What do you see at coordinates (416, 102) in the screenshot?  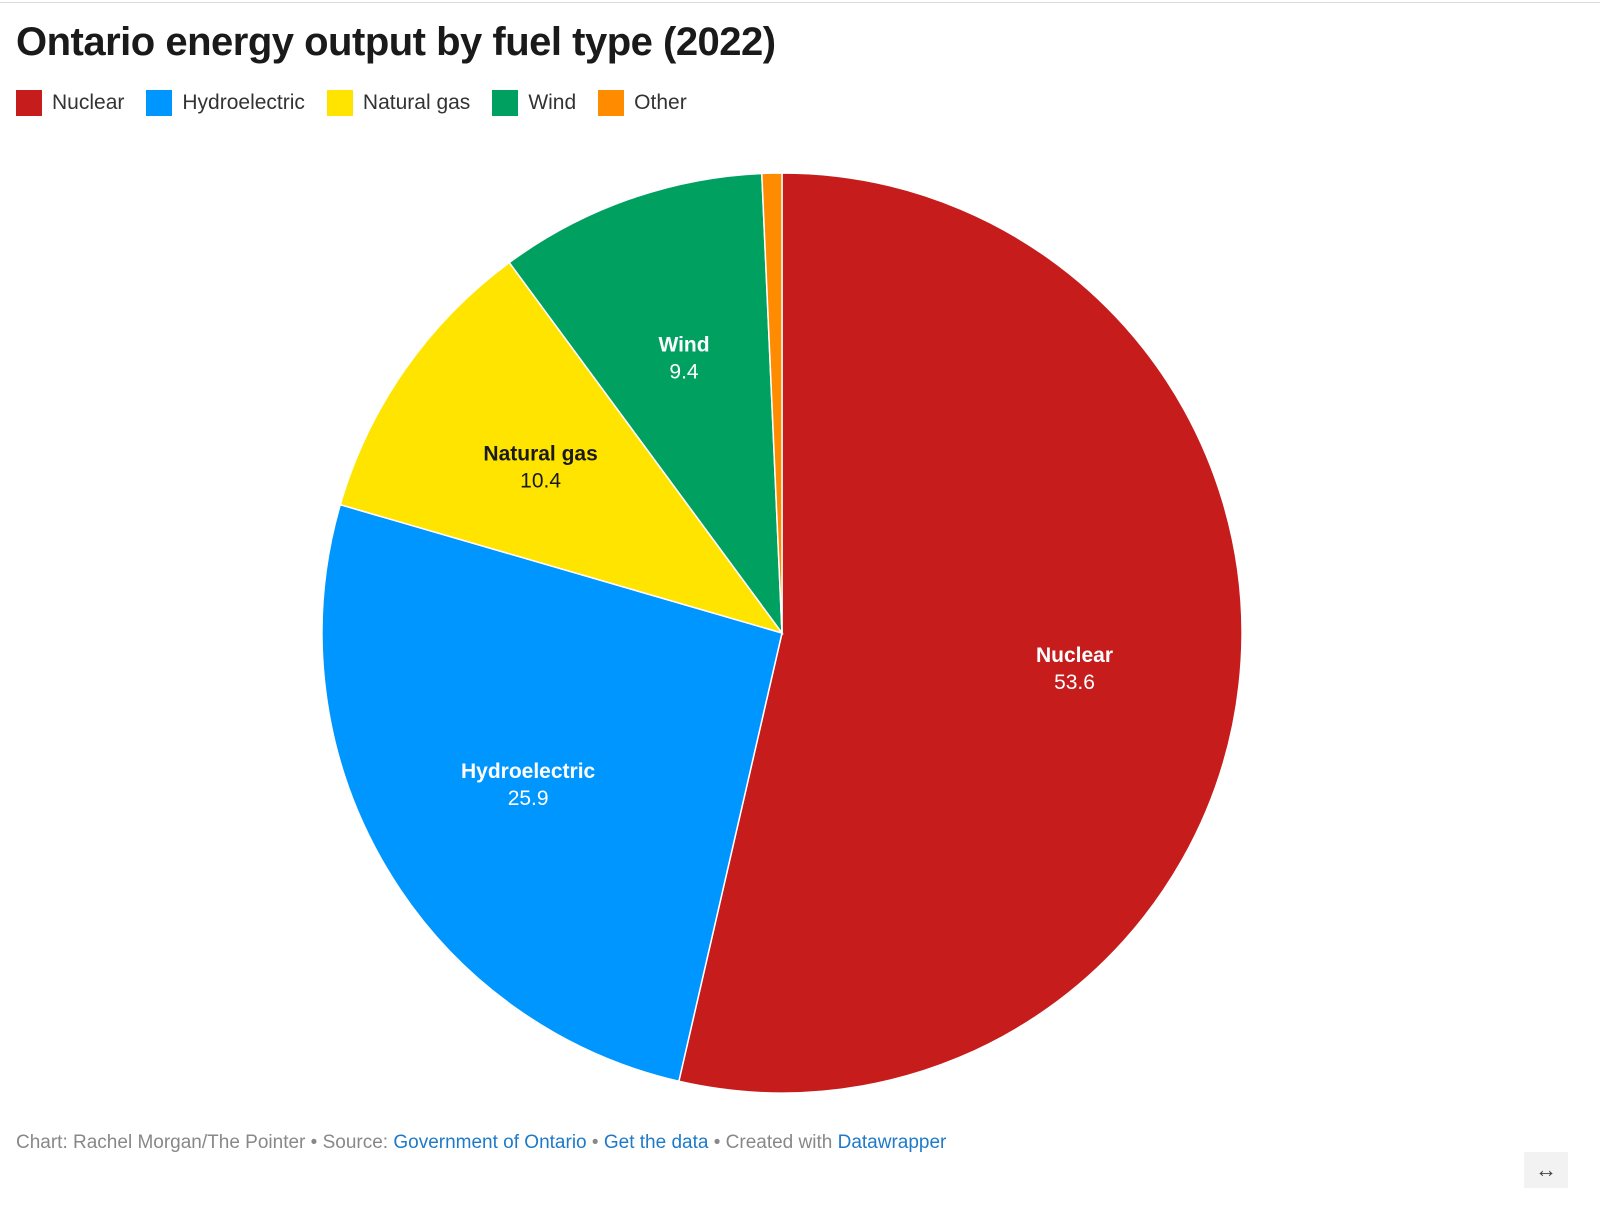 I see `legend-label: Natural gas` at bounding box center [416, 102].